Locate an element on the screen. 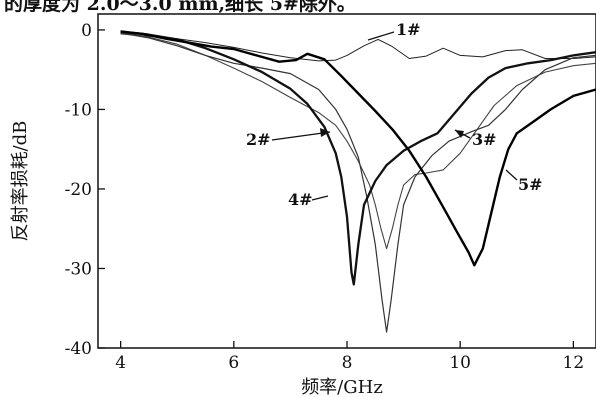 This screenshot has width=596, height=397. y-tick-label: -10 is located at coordinates (78, 110).